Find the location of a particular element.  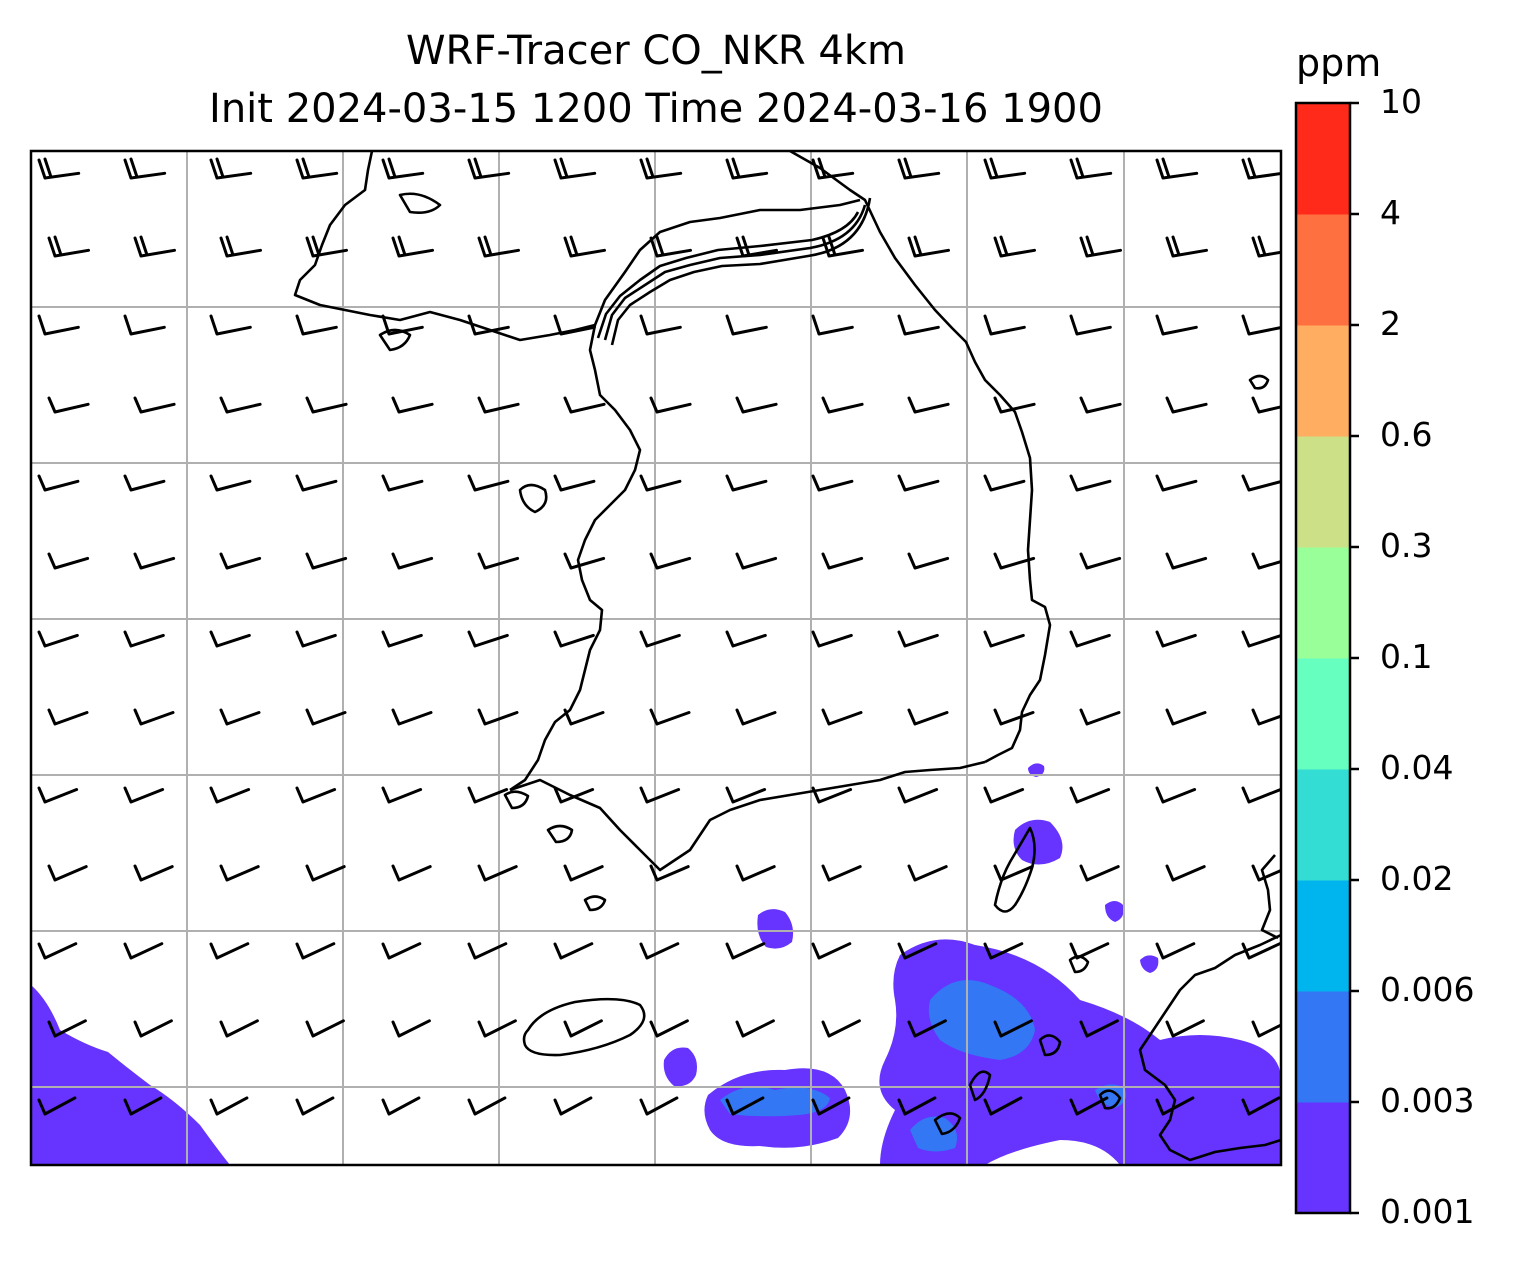

colorbar is located at coordinates (1326, 658).